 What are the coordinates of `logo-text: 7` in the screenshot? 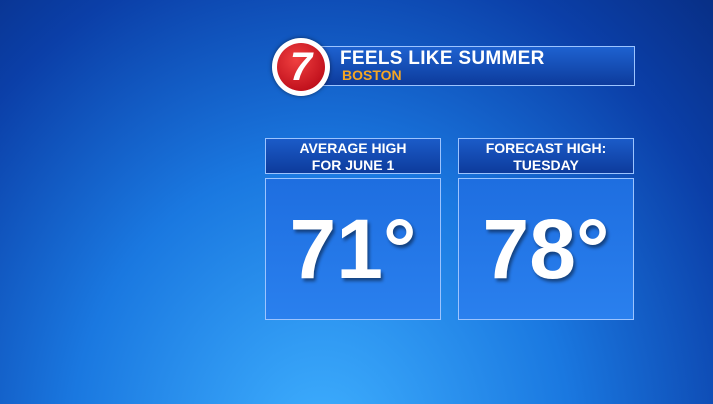 It's located at (301, 67).